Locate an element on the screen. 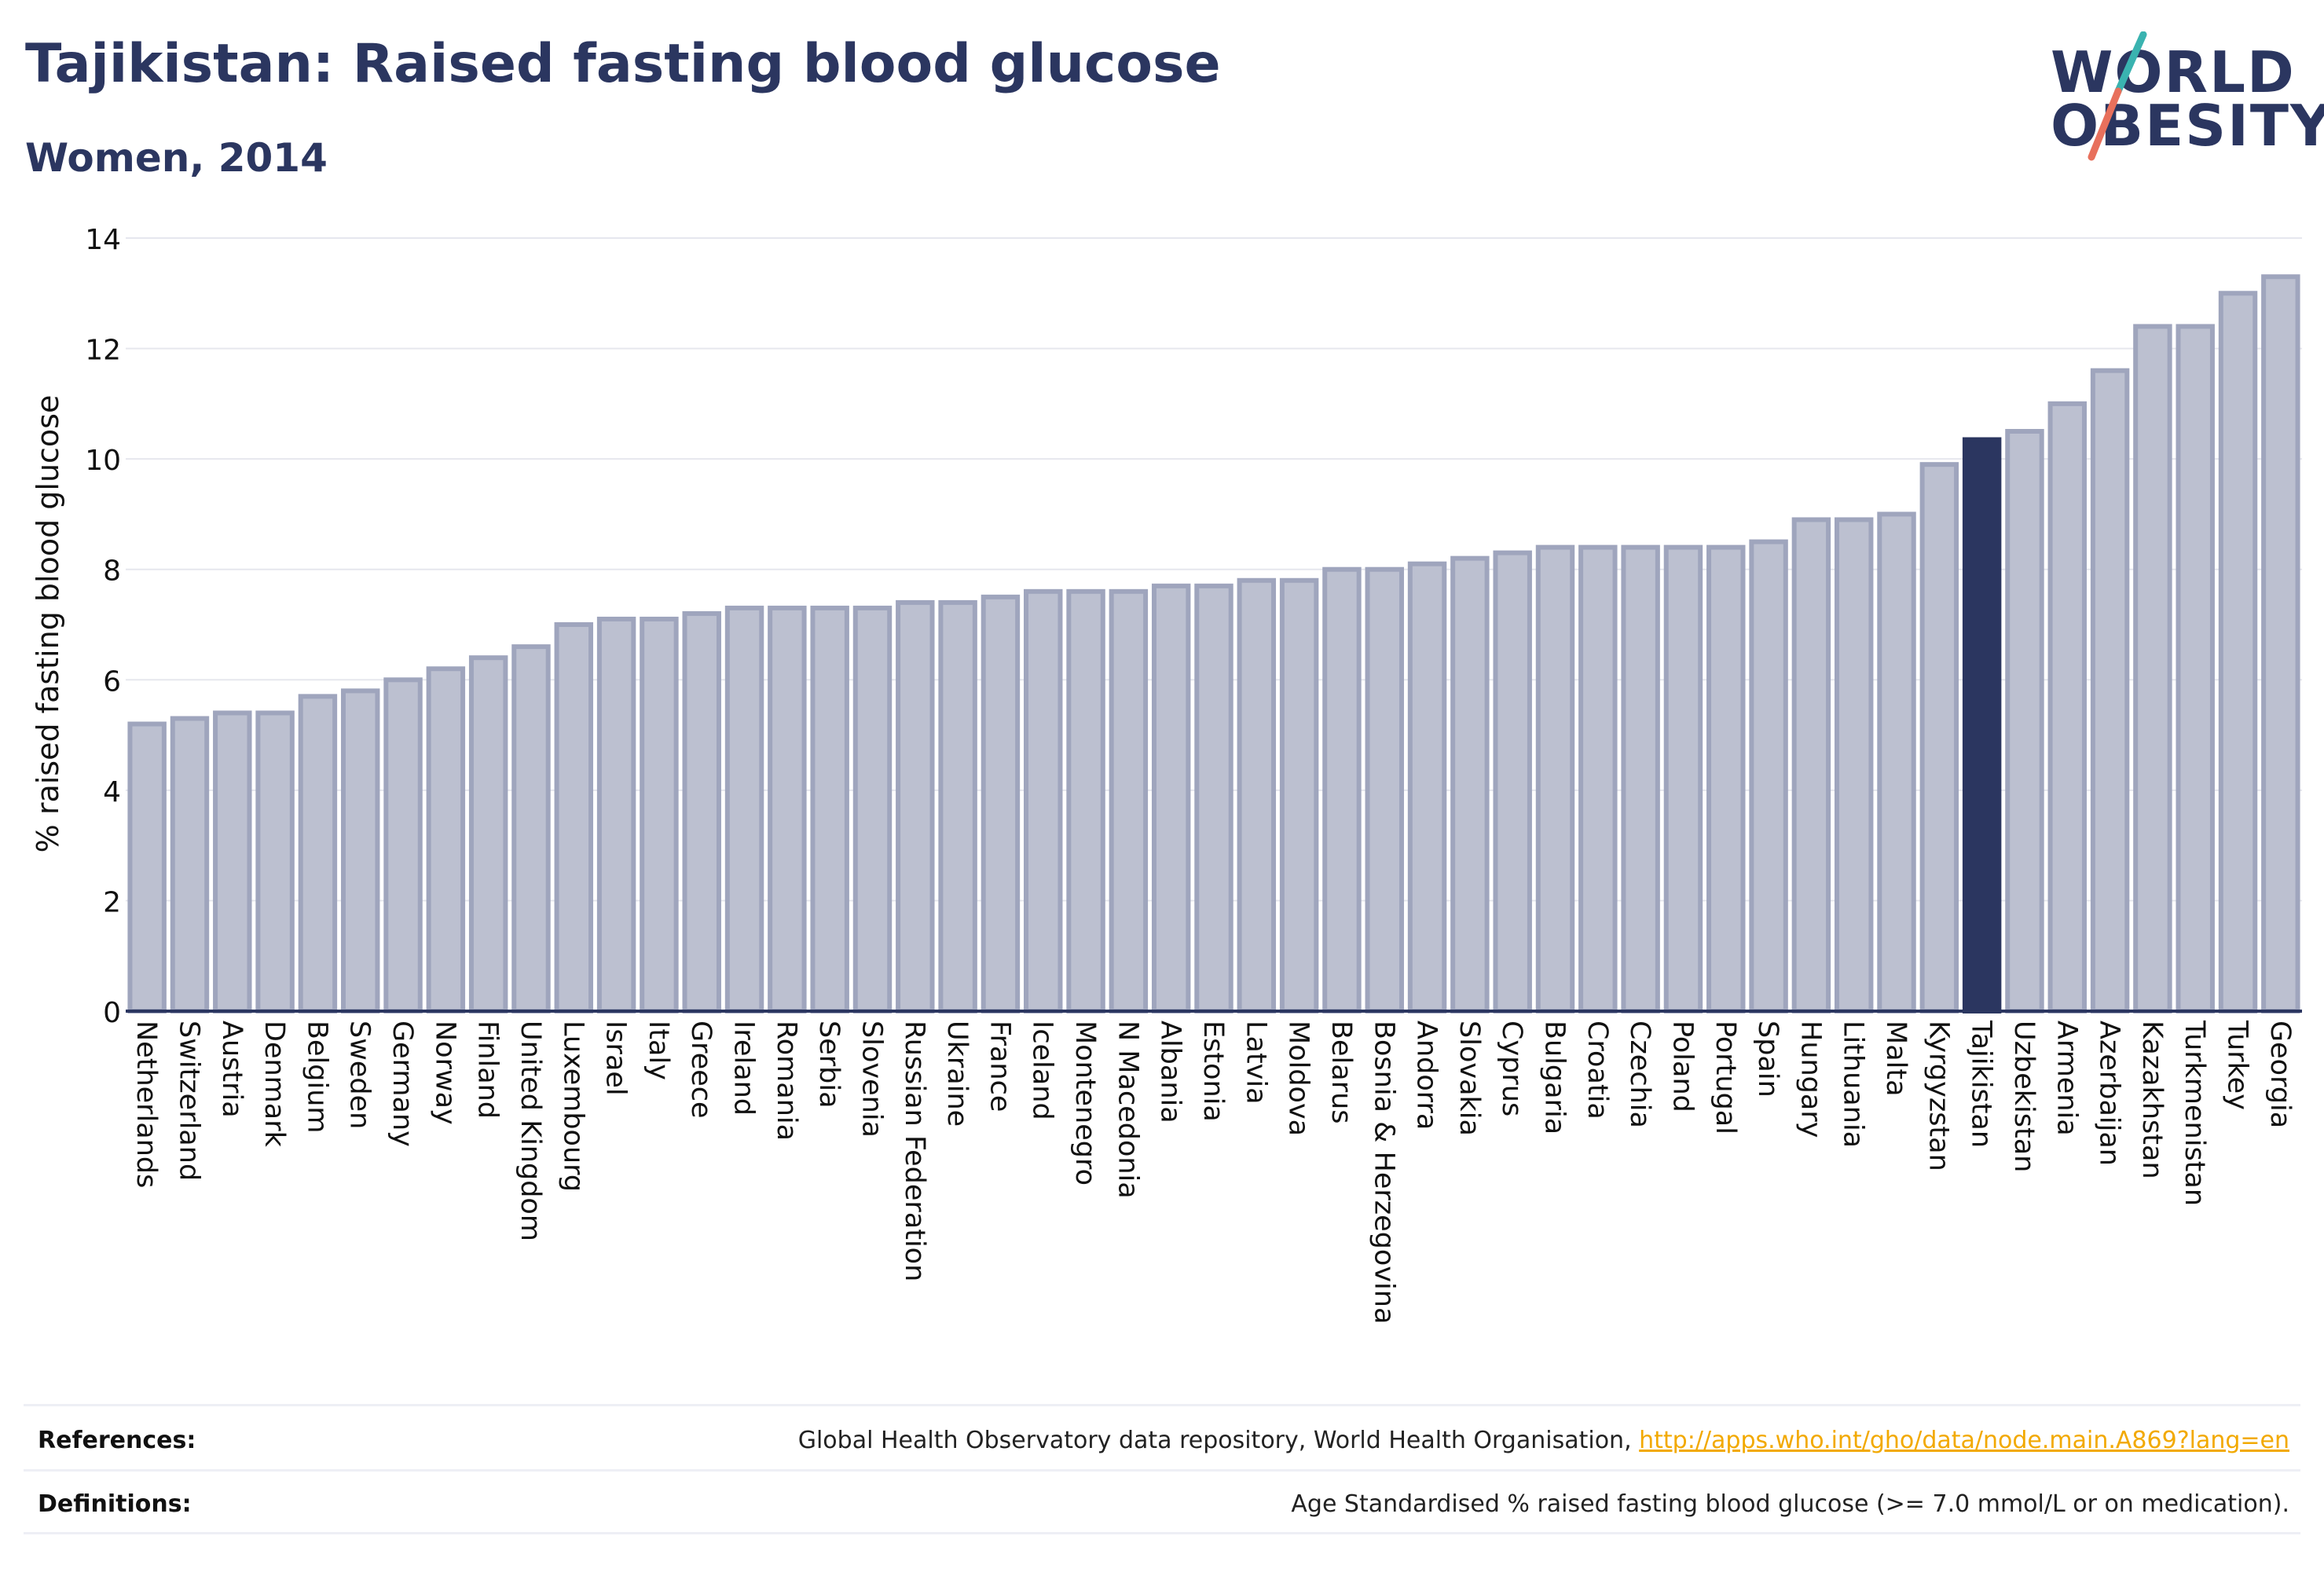 Image resolution: width=2324 pixels, height=1576 pixels. footer-divider-middle is located at coordinates (1162, 1470).